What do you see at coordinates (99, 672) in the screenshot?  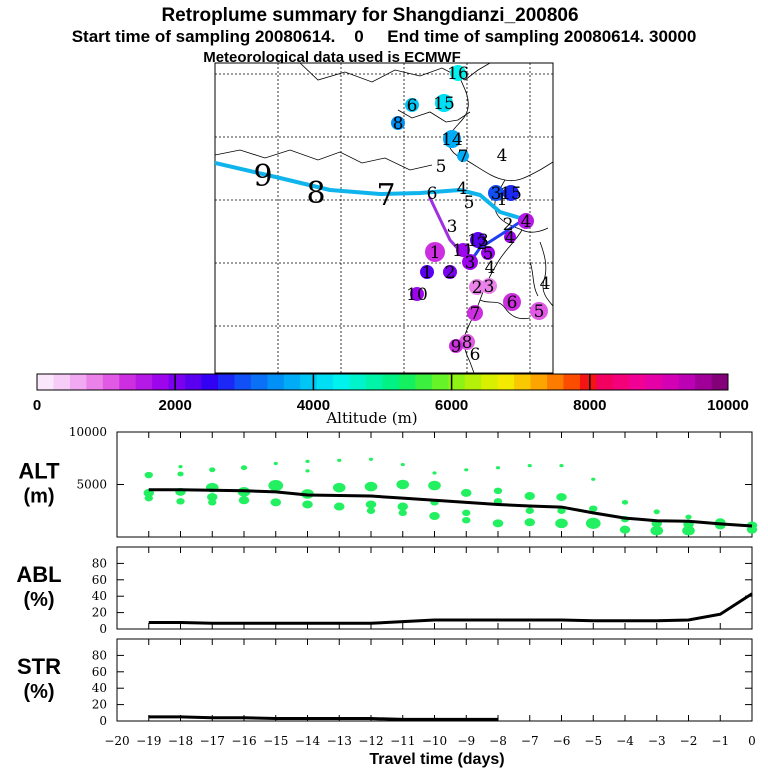 I see `y-tick-label: 60` at bounding box center [99, 672].